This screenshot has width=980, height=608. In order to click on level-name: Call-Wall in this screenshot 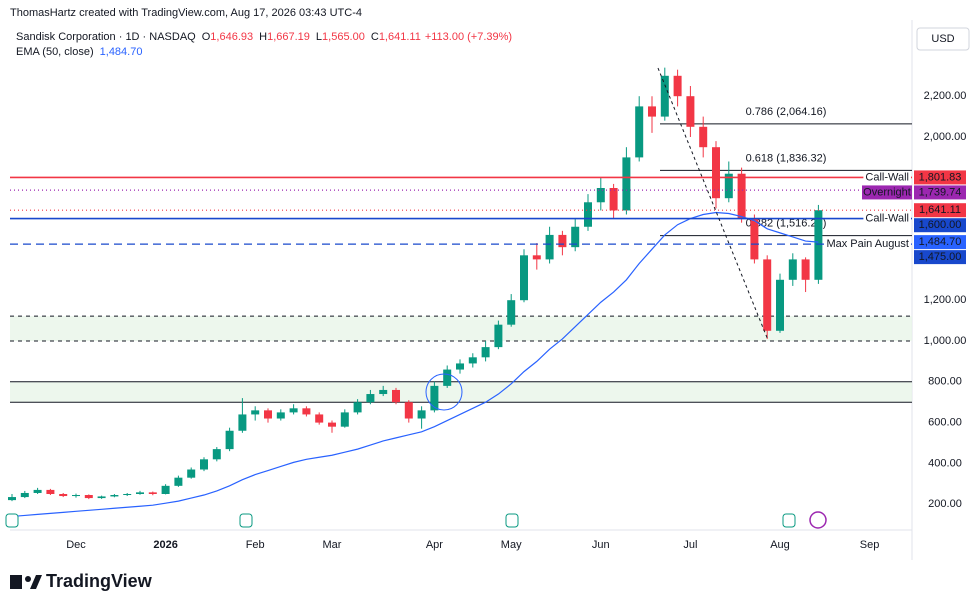, I will do `click(887, 219)`.